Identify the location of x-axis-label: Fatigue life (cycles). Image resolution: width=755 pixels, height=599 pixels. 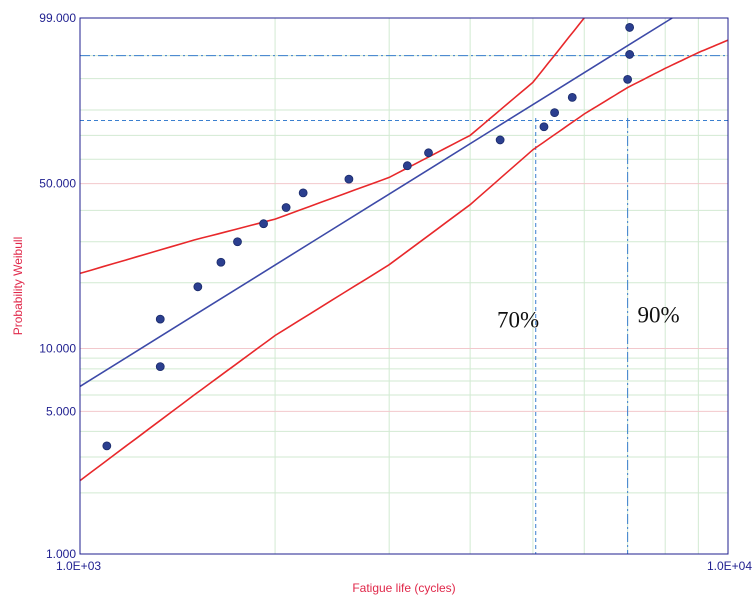
(403, 588).